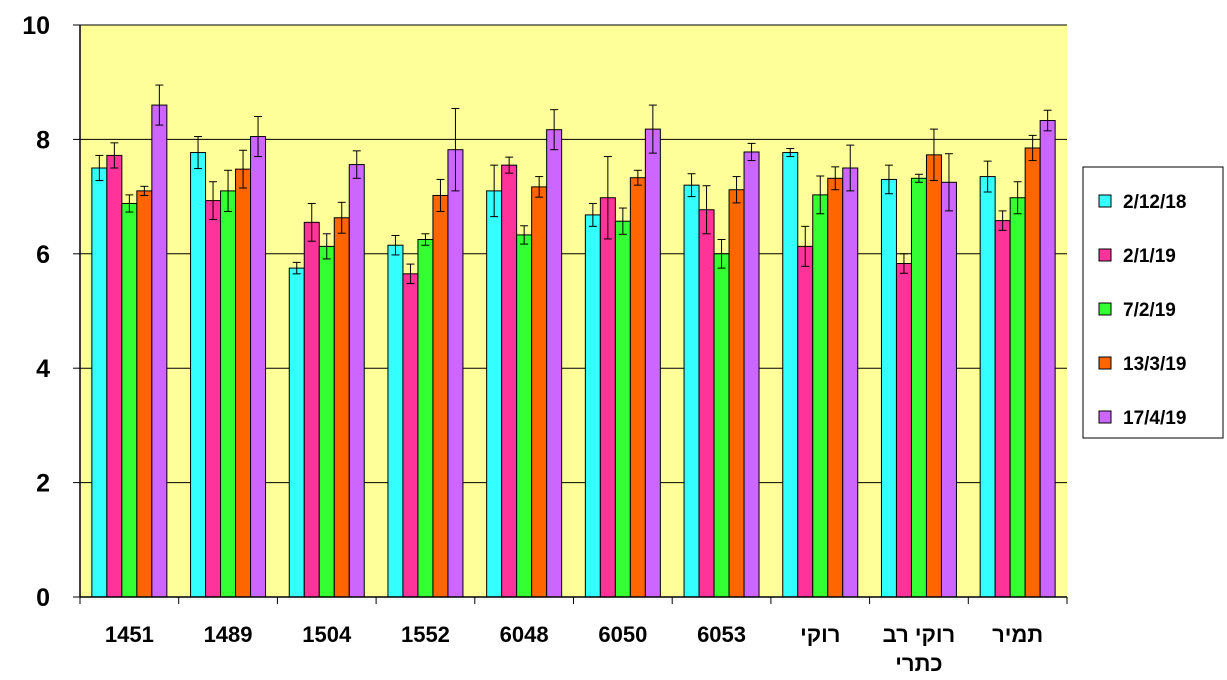  I want to click on legend-label: 2/12/18, so click(1154, 202).